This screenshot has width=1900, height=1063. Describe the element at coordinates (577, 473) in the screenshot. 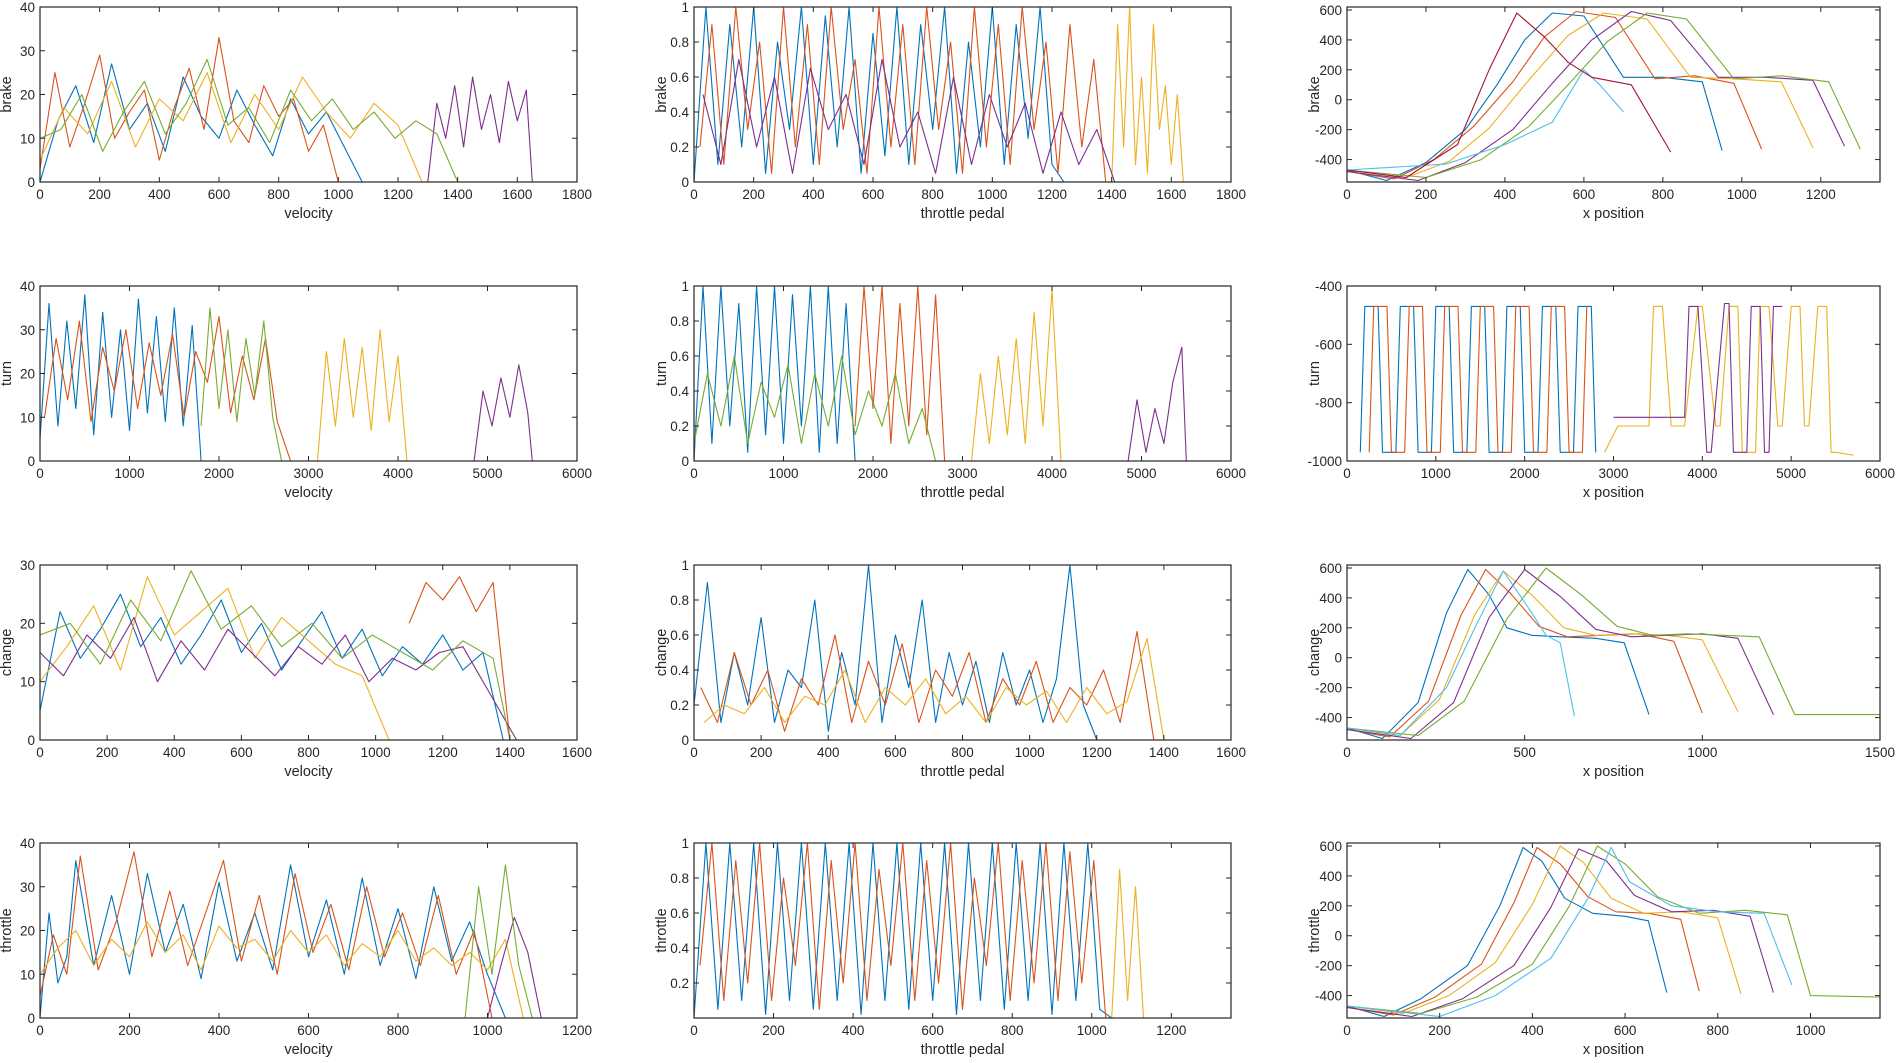

I see `x-tick-label: 6000` at that location.